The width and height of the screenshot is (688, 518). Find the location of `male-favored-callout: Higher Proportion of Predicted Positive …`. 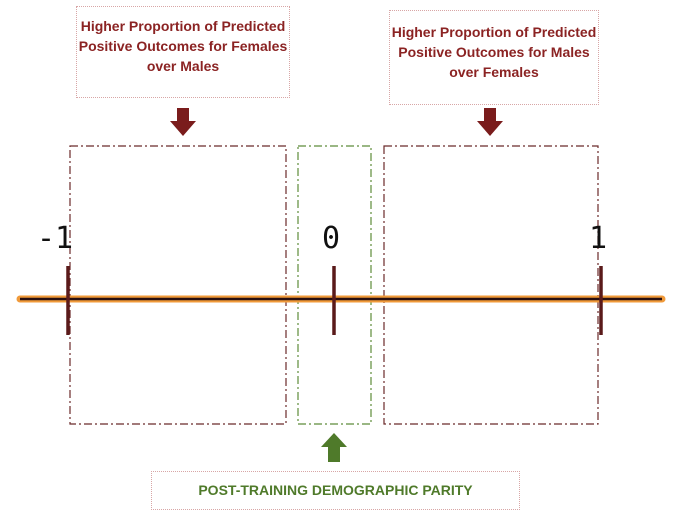

male-favored-callout: Higher Proportion of Predicted Positive … is located at coordinates (494, 57).